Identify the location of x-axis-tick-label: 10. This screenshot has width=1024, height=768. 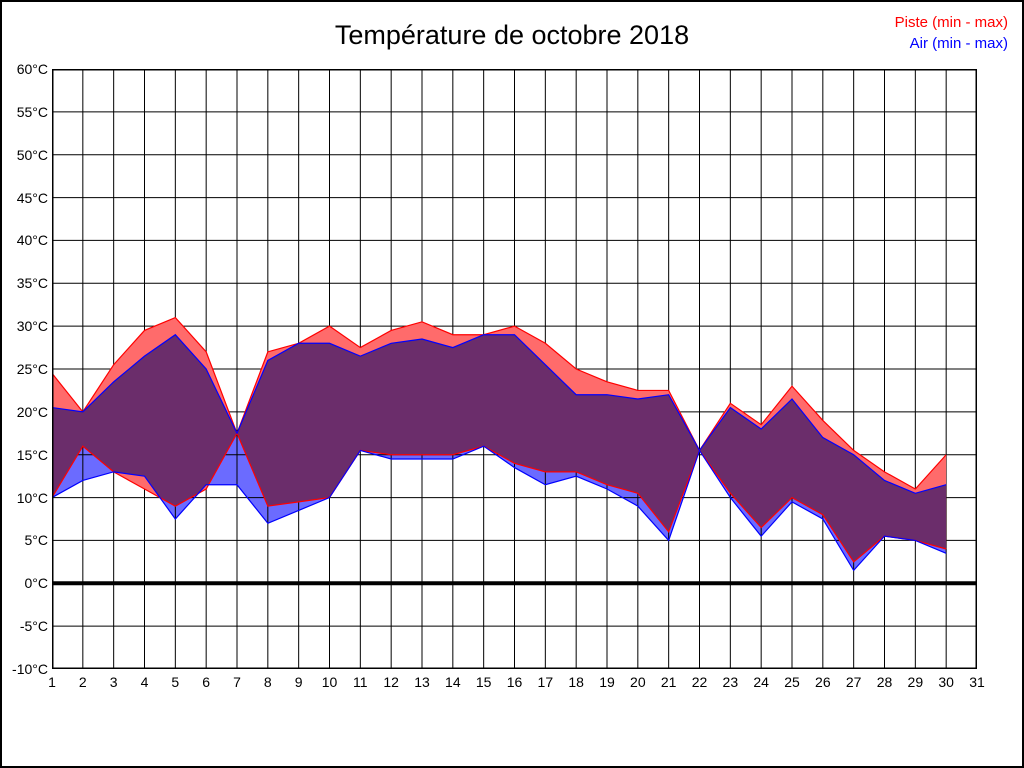
(329, 682).